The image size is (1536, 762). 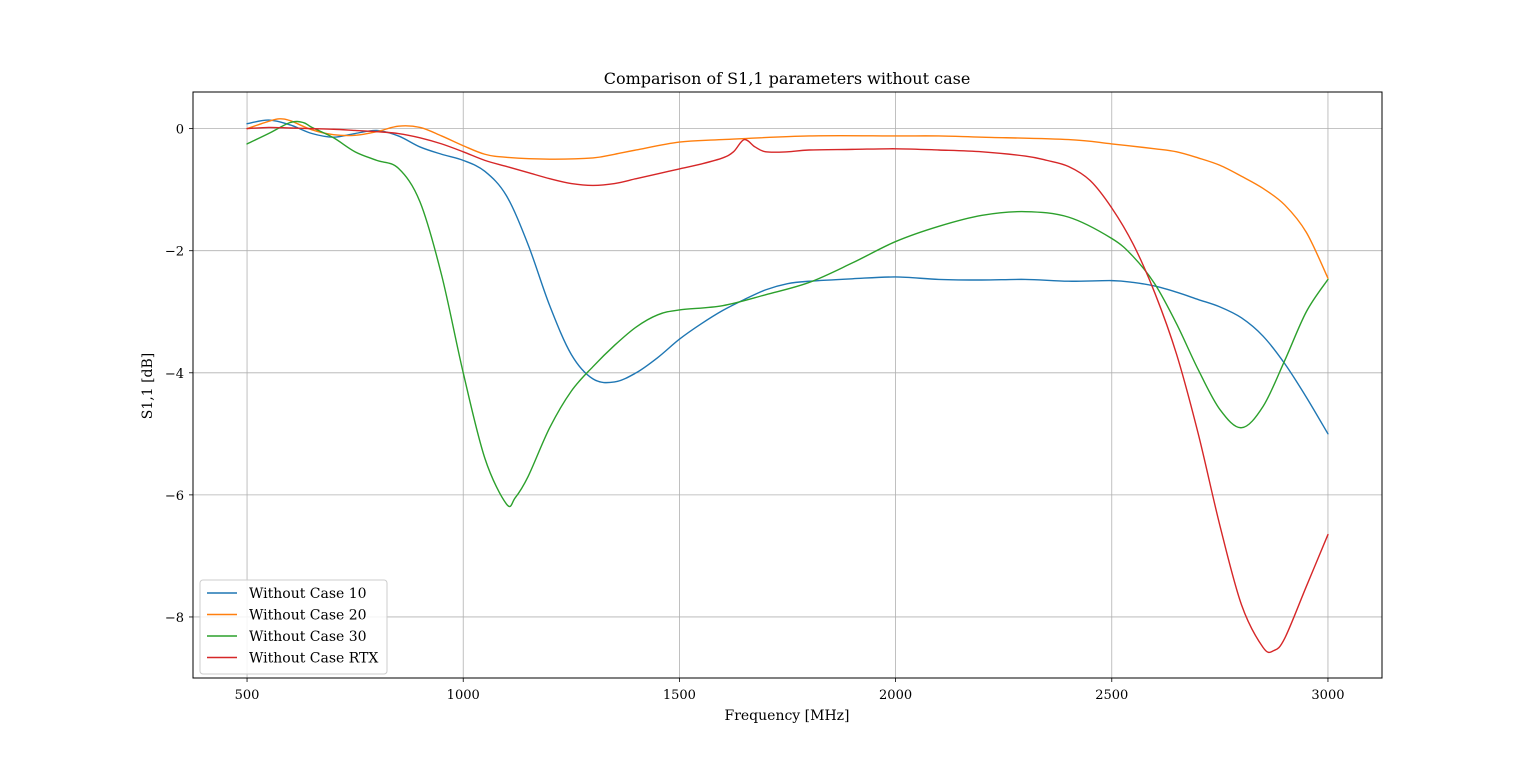 I want to click on y-tick-label: −6, so click(x=174, y=496).